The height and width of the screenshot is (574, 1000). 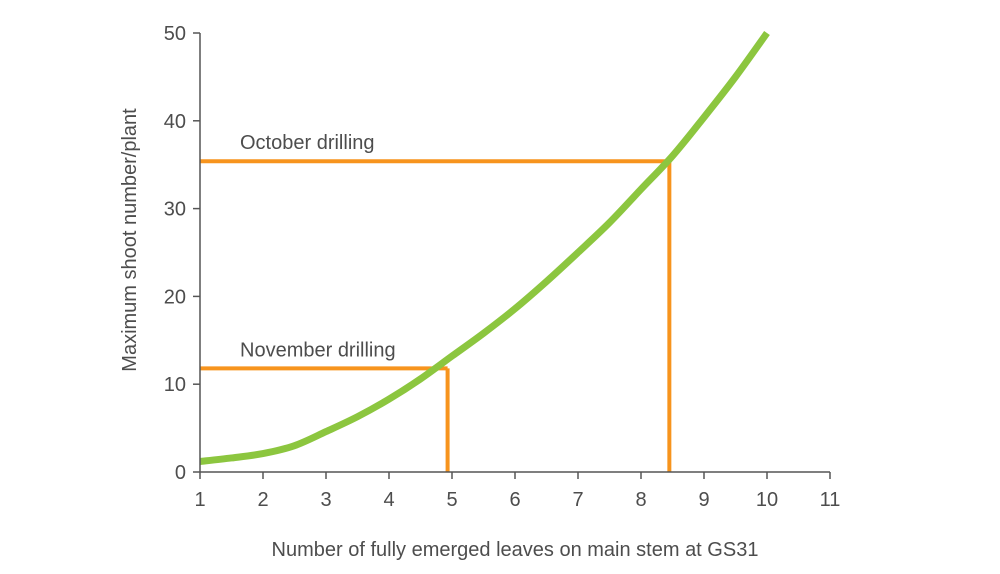 What do you see at coordinates (830, 500) in the screenshot?
I see `x-tick-label: 11` at bounding box center [830, 500].